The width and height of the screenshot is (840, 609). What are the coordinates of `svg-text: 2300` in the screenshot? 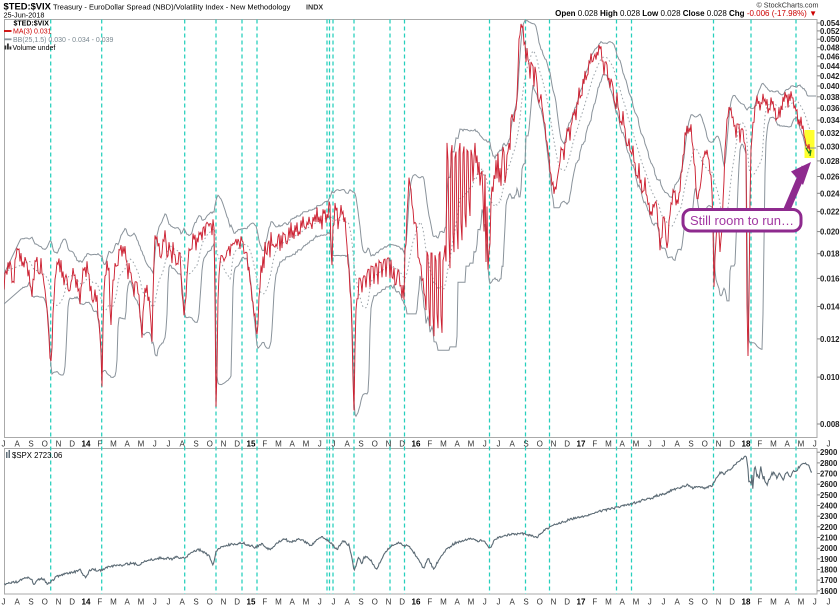 It's located at (829, 516).